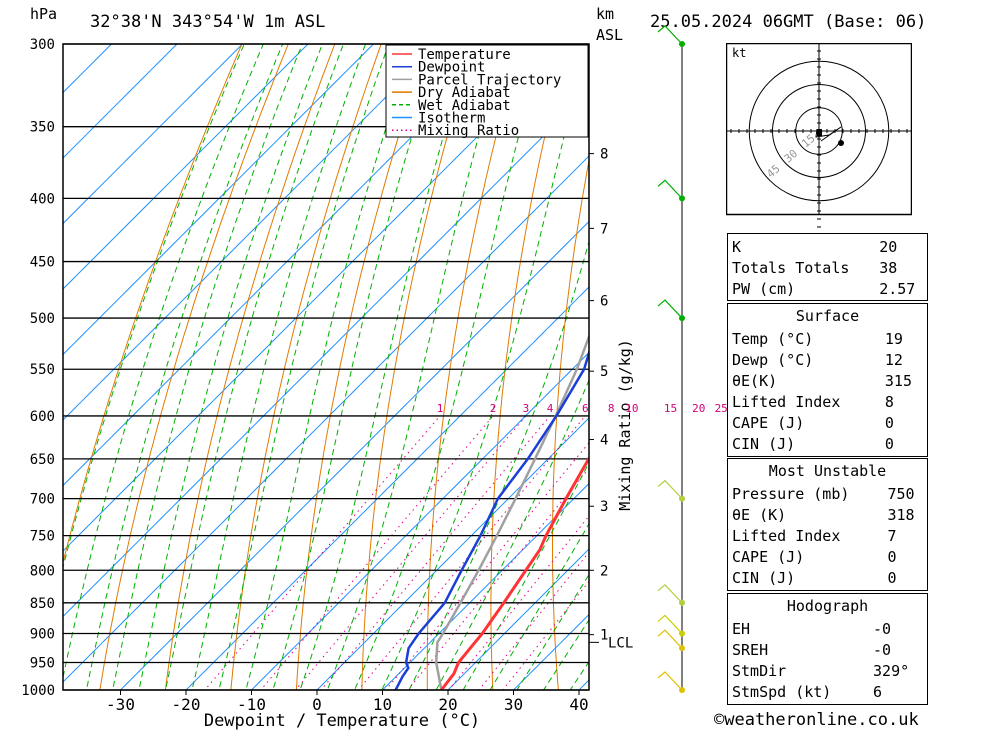 The width and height of the screenshot is (1000, 733). I want to click on surface-value: 8, so click(889, 401).